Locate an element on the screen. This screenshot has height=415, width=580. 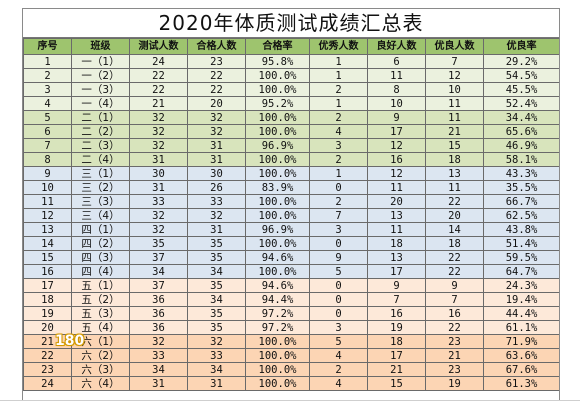
table-cell: 97.2% is located at coordinates (277, 313).